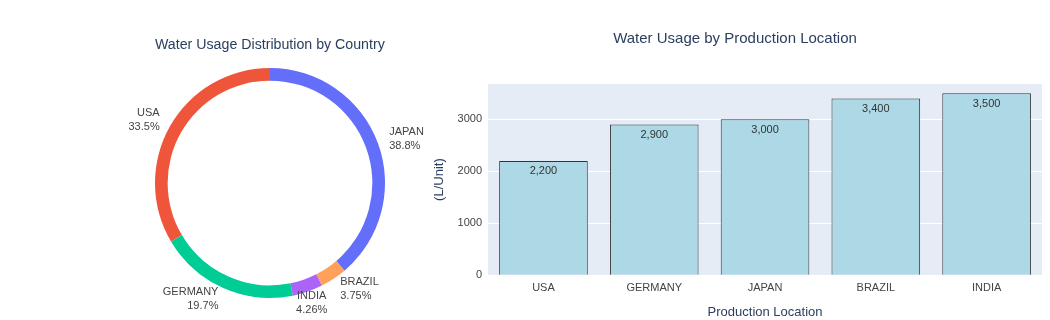 This screenshot has height=320, width=1050. What do you see at coordinates (144, 126) in the screenshot?
I see `data-label: 33.5%` at bounding box center [144, 126].